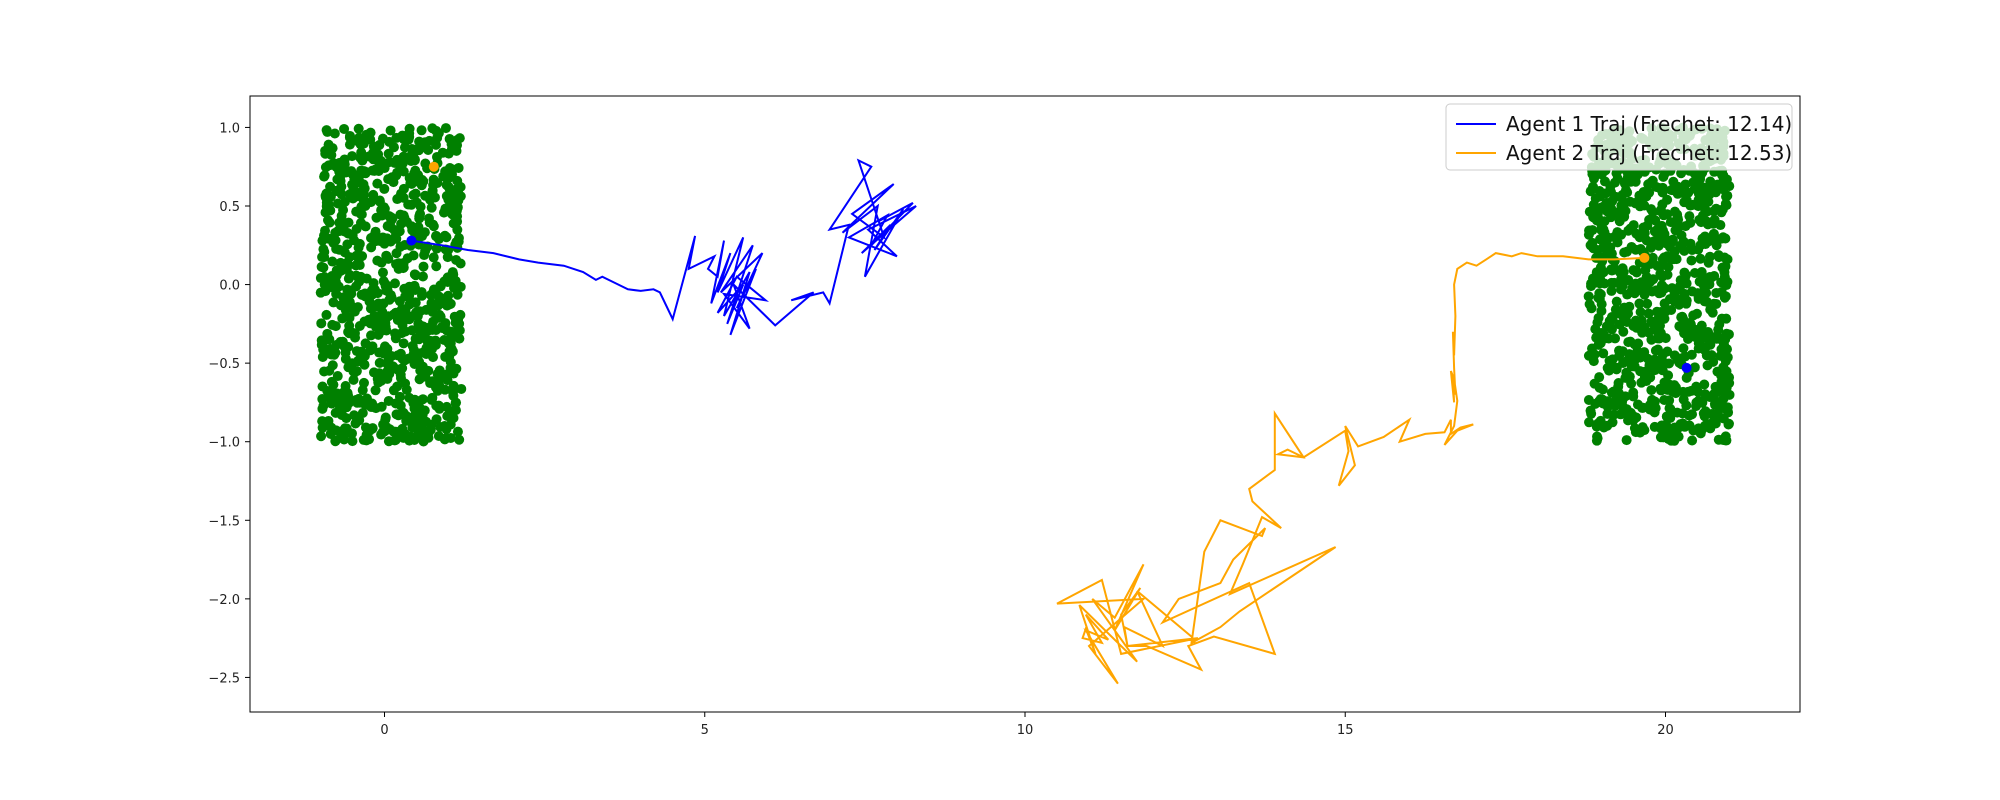 The width and height of the screenshot is (2000, 800). I want to click on y-tick-label: −1.0, so click(224, 443).